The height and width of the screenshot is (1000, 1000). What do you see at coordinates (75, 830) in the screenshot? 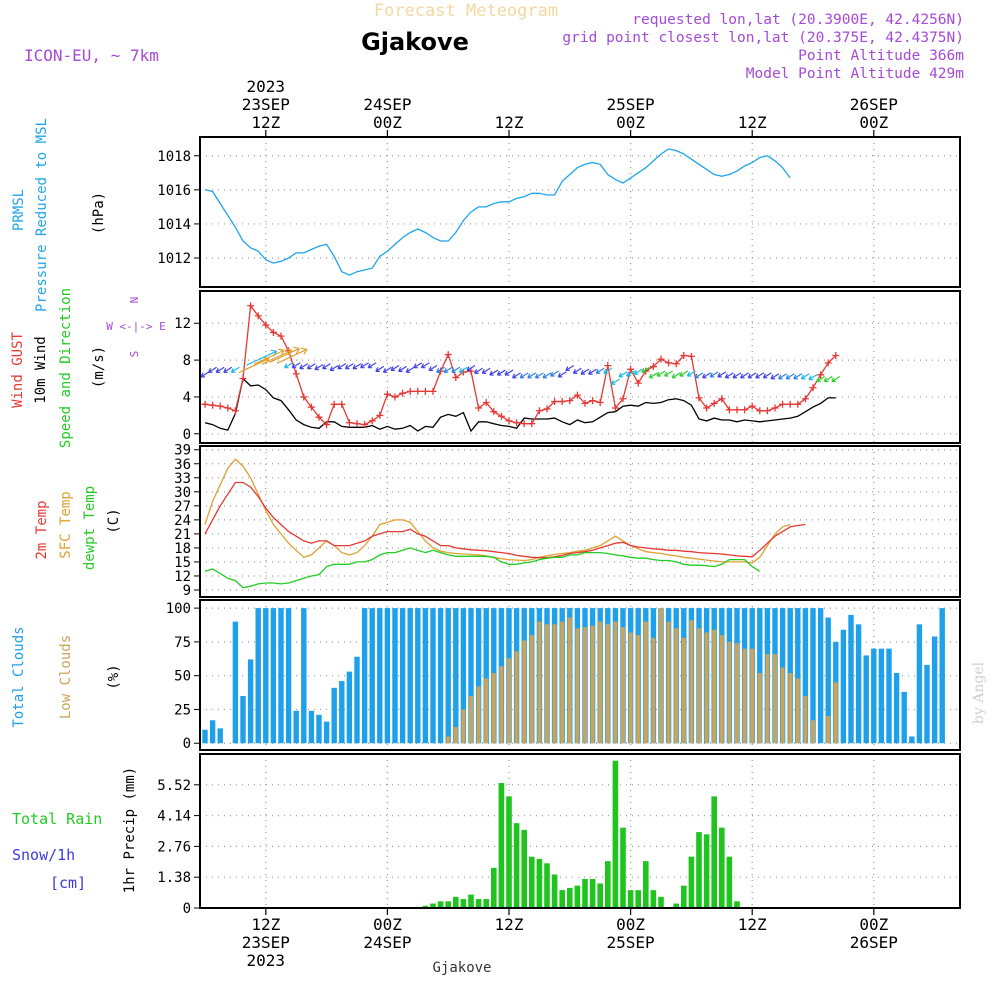
I see `precip-axis-titles: Total Rain Snow/1h [cm] 1hr Precip (mm)` at bounding box center [75, 830].